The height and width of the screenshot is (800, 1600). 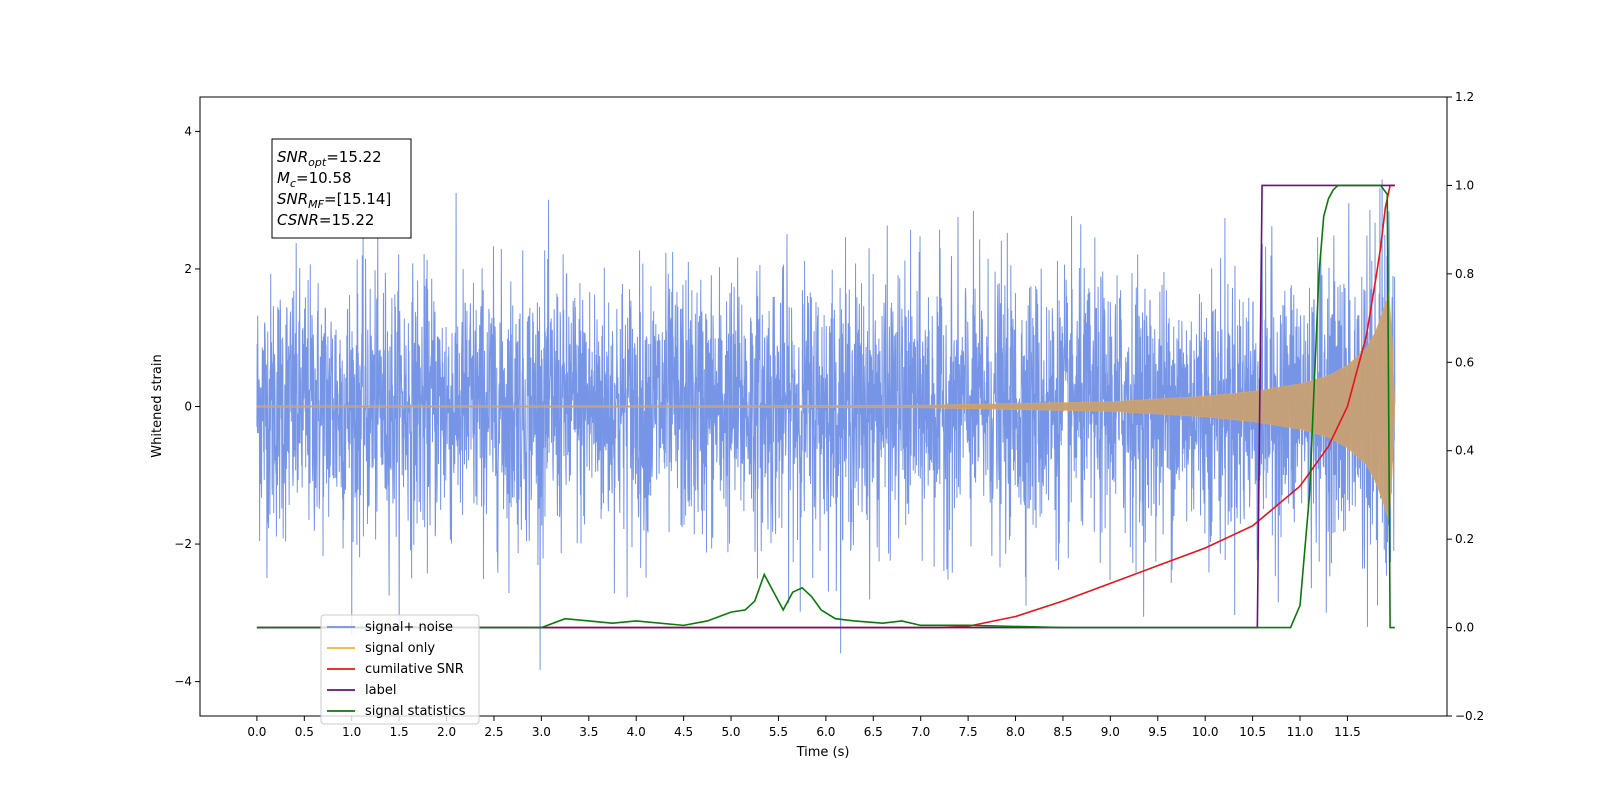 What do you see at coordinates (1464, 539) in the screenshot?
I see `y2-tick-label: 0.2` at bounding box center [1464, 539].